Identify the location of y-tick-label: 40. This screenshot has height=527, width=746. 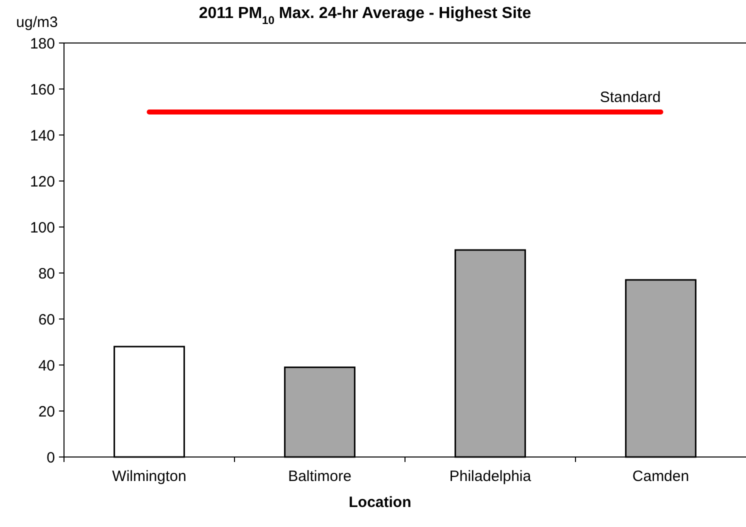
(46, 365).